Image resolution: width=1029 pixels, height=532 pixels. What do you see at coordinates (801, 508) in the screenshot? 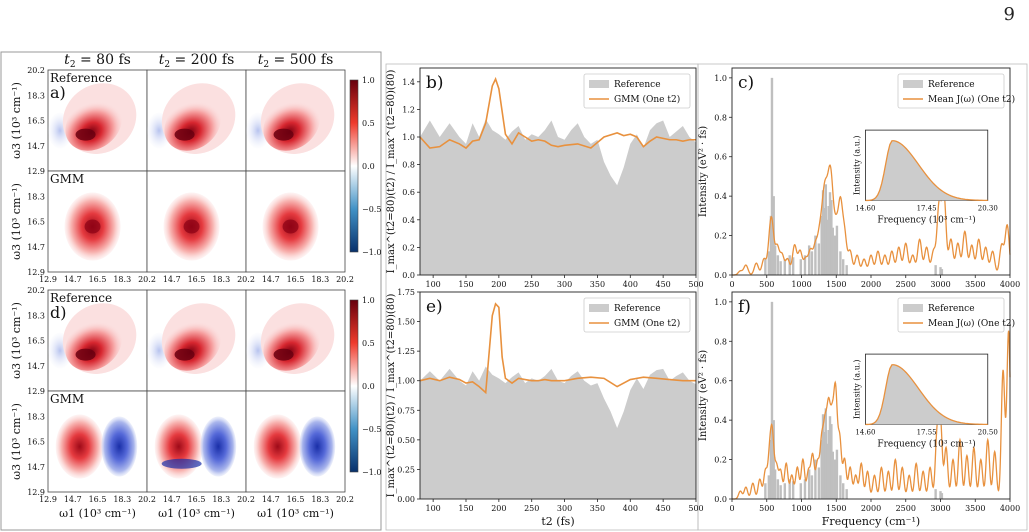
I see `x-tick-label: 1000` at bounding box center [801, 508].